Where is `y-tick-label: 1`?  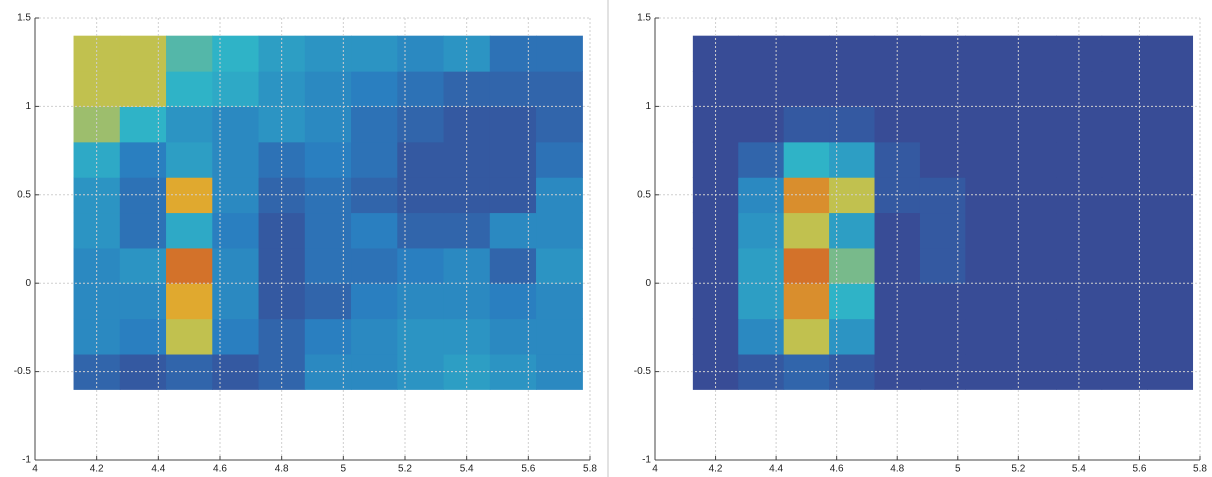
y-tick-label: 1 is located at coordinates (648, 106).